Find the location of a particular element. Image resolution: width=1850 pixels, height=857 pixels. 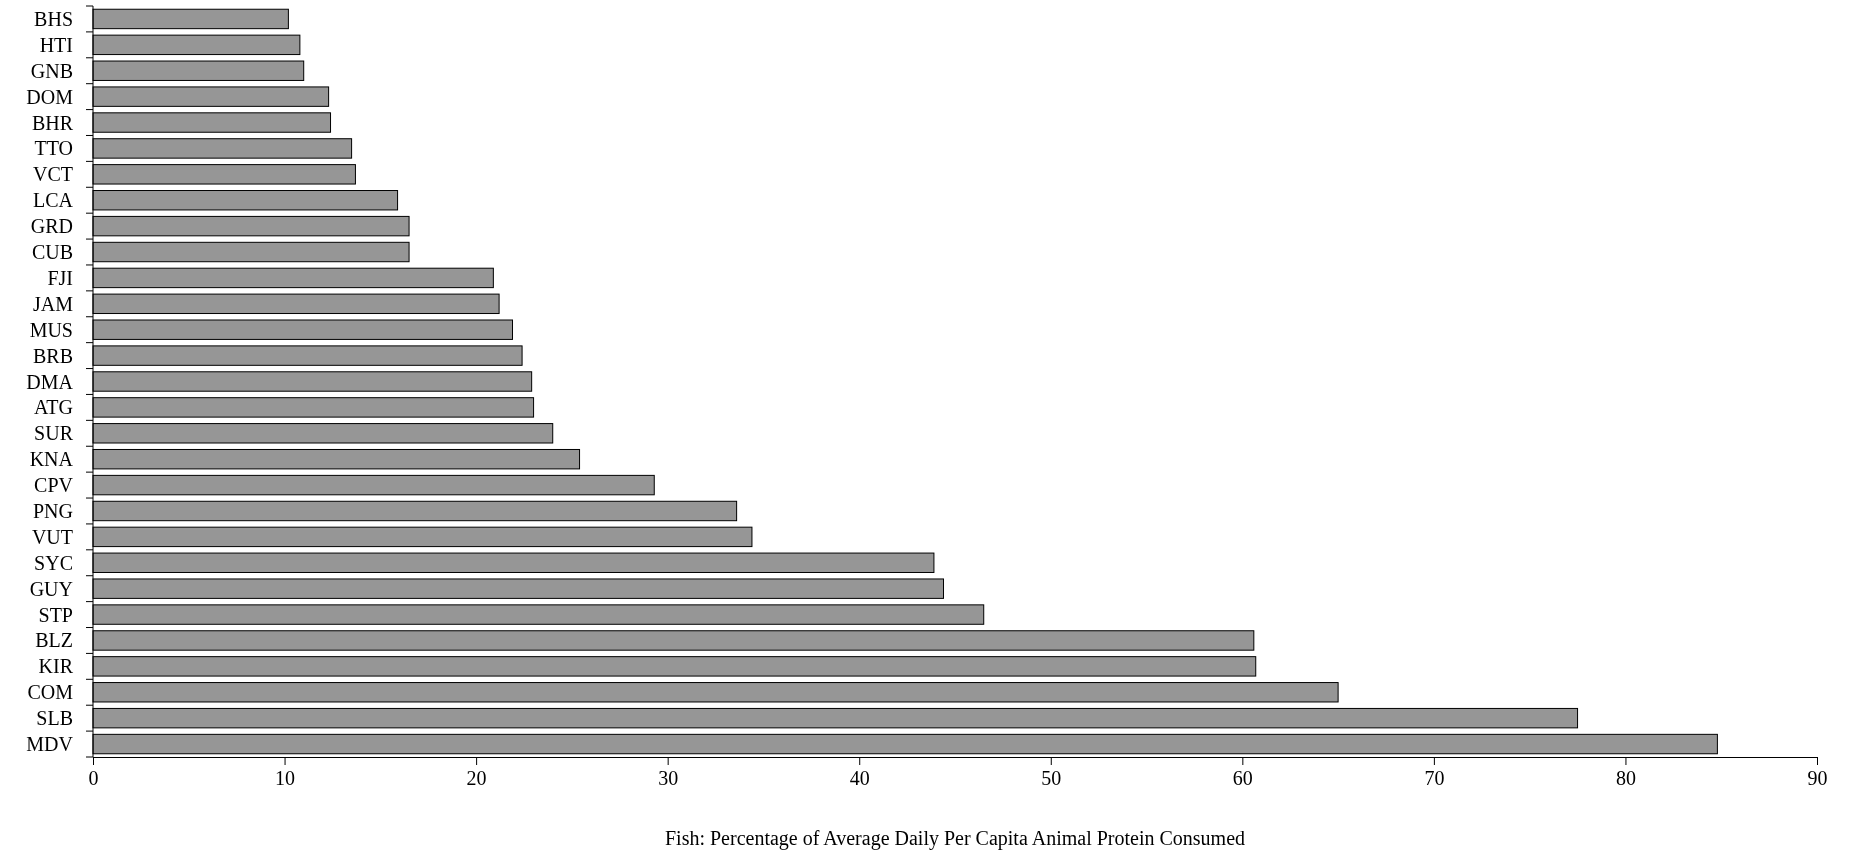

y-tick-label: CUB is located at coordinates (52, 252).